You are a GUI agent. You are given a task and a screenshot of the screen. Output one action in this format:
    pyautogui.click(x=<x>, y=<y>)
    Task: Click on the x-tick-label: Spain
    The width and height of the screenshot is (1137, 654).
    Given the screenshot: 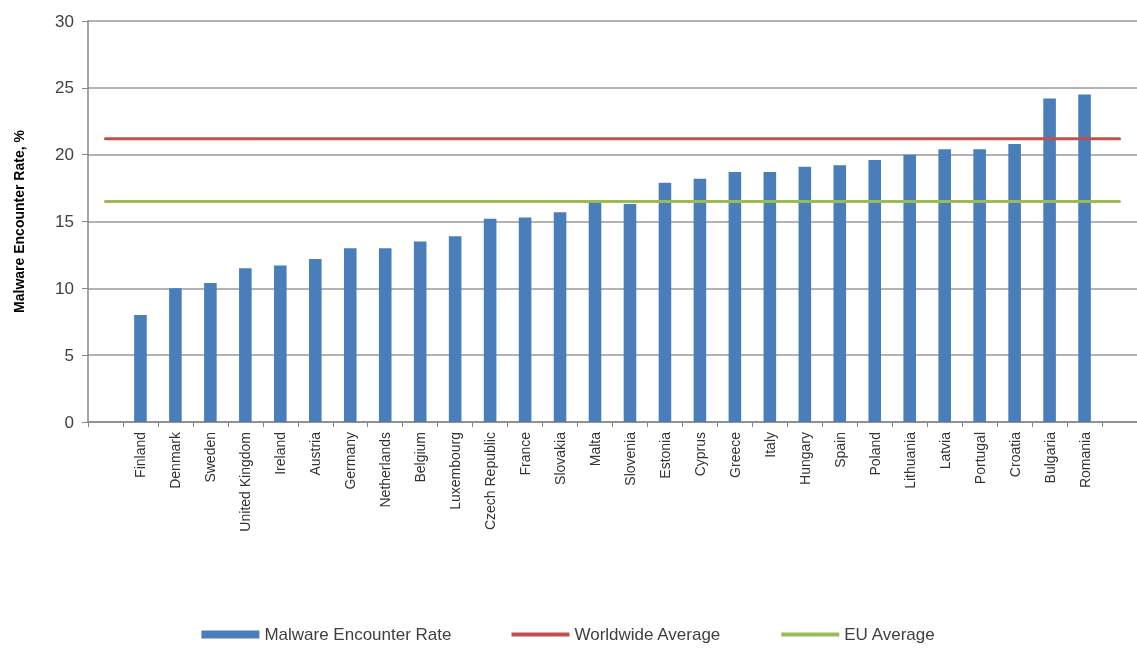 What is the action you would take?
    pyautogui.click(x=839, y=450)
    